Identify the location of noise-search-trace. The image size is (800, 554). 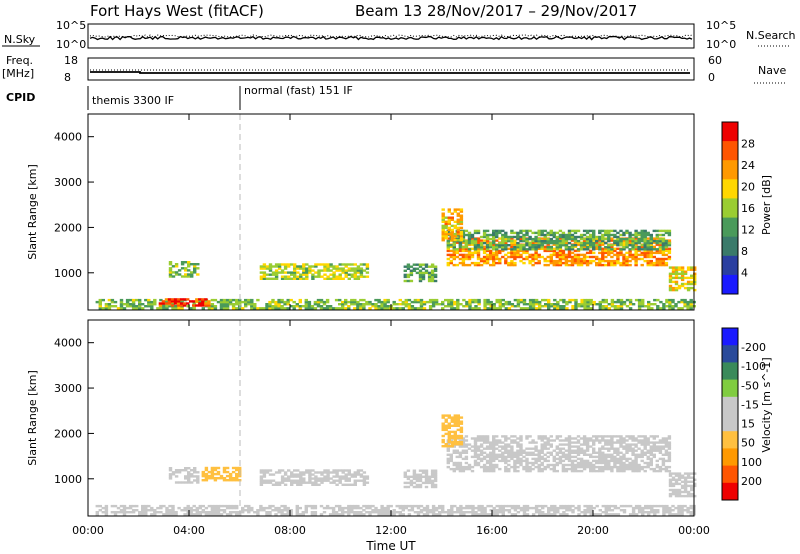
(391, 36).